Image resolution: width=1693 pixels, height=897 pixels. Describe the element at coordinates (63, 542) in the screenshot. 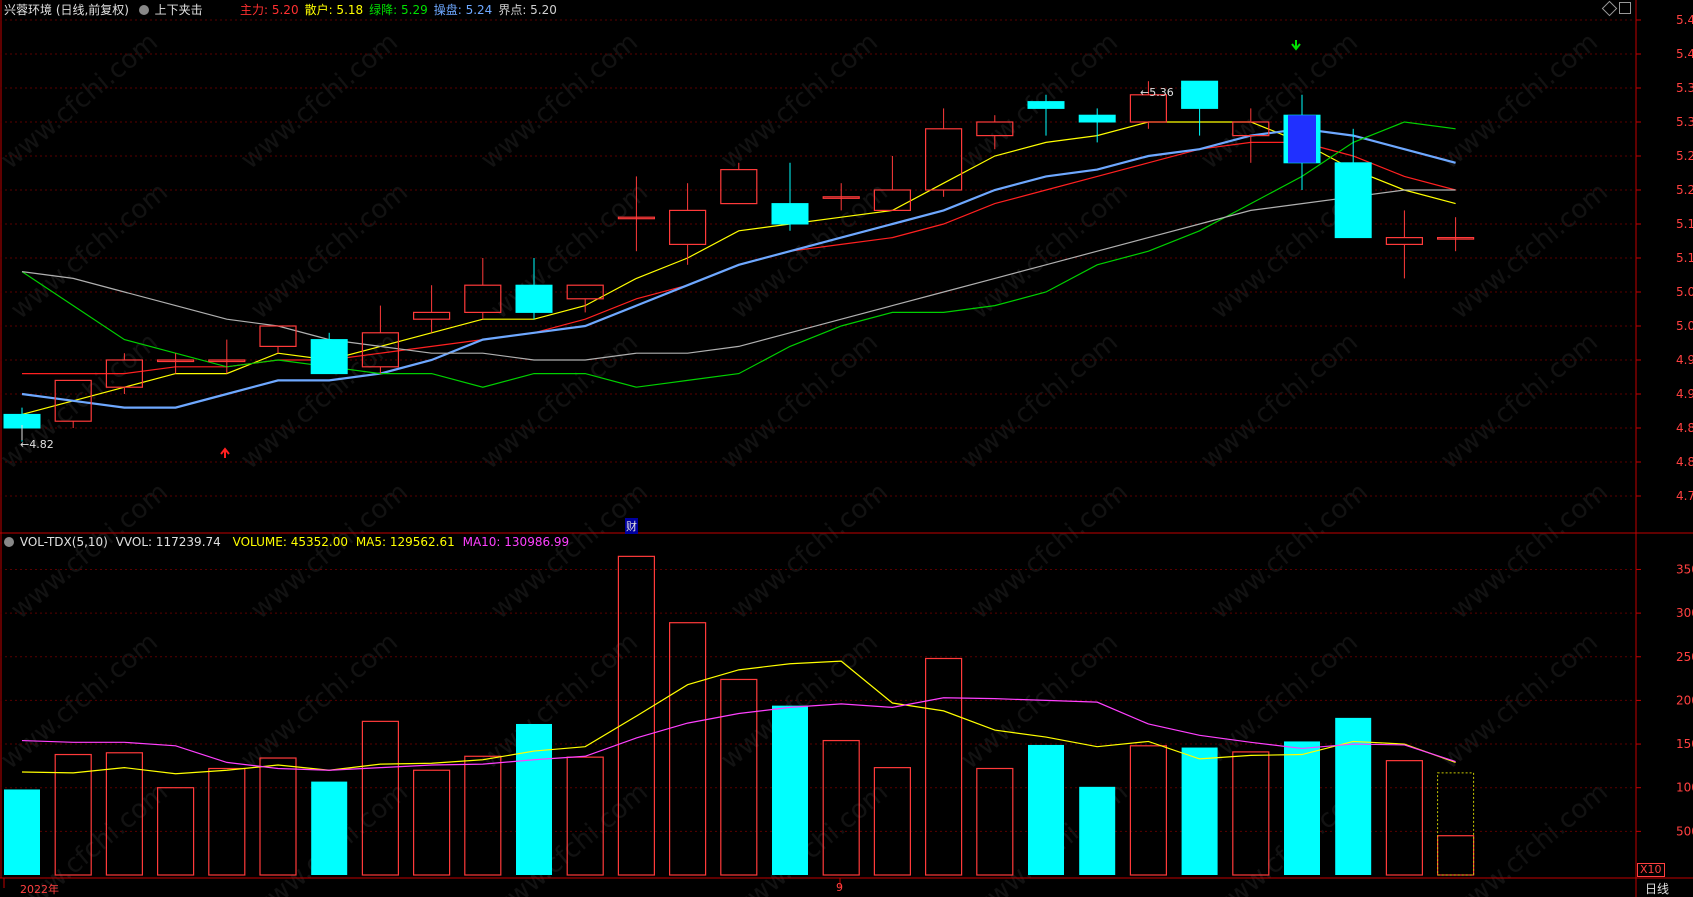

I see `vol-indicator-name: VOL-TDX(5,10)` at that location.